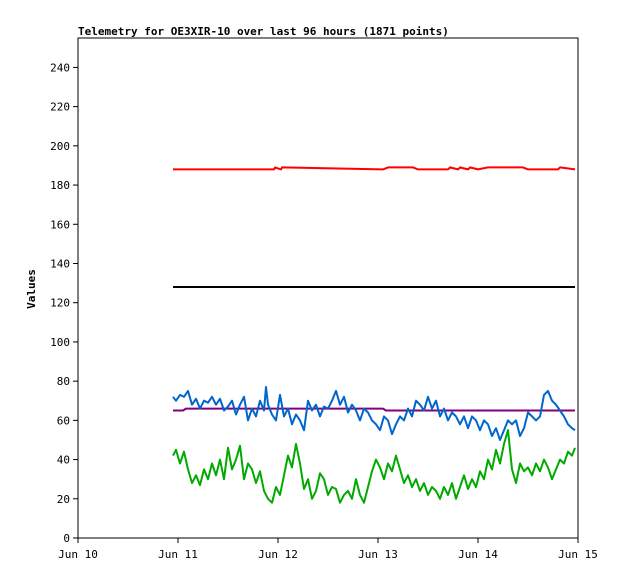 This screenshot has width=618, height=579. Describe the element at coordinates (378, 554) in the screenshot. I see `x-tick-label: Jun 13` at that location.